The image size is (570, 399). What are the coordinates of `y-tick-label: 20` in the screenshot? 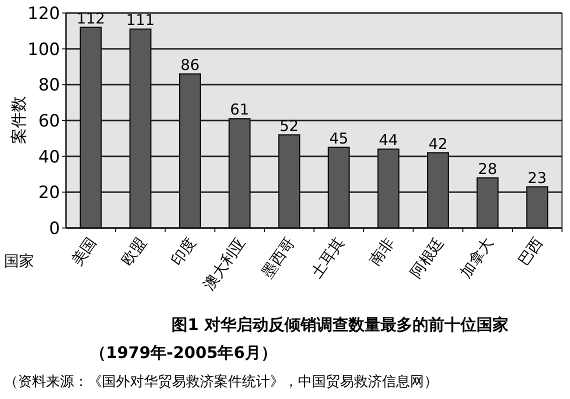 It's located at (49, 193).